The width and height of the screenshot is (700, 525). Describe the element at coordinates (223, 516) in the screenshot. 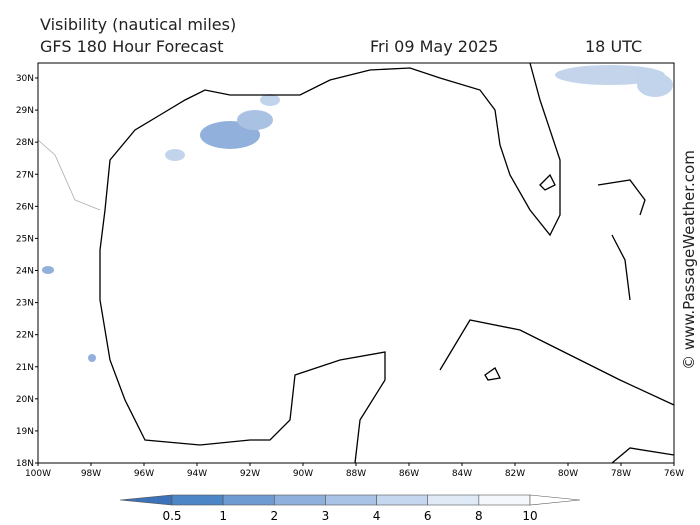

I see `colorbar-label: 1` at that location.